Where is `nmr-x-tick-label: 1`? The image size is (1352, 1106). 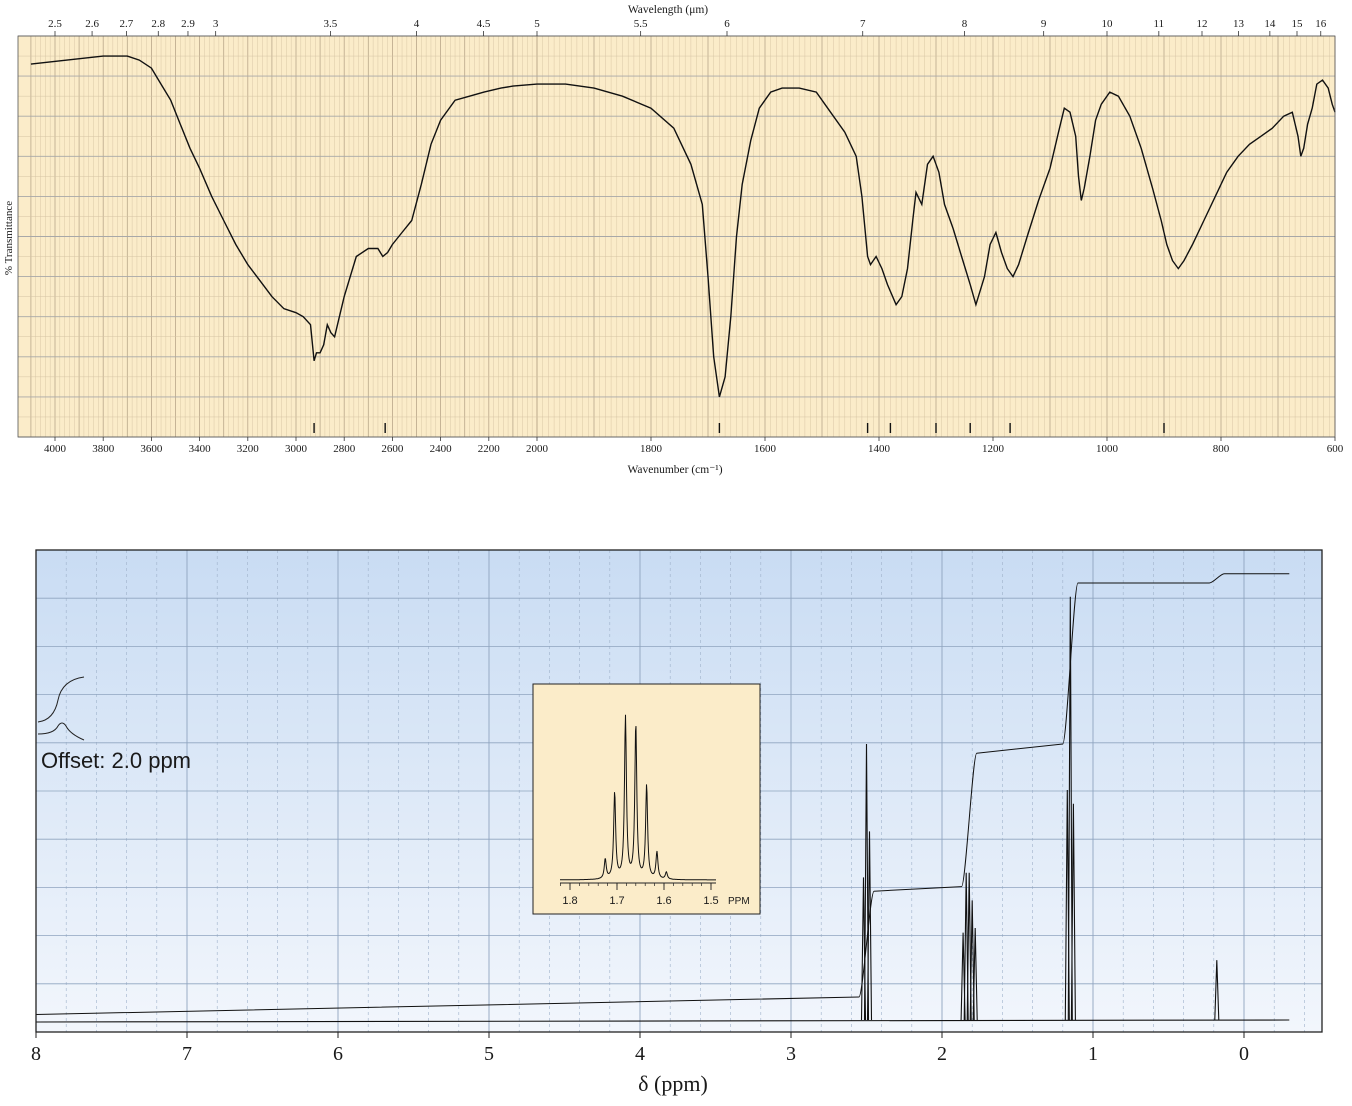
nmr-x-tick-label: 1 is located at coordinates (1093, 1054).